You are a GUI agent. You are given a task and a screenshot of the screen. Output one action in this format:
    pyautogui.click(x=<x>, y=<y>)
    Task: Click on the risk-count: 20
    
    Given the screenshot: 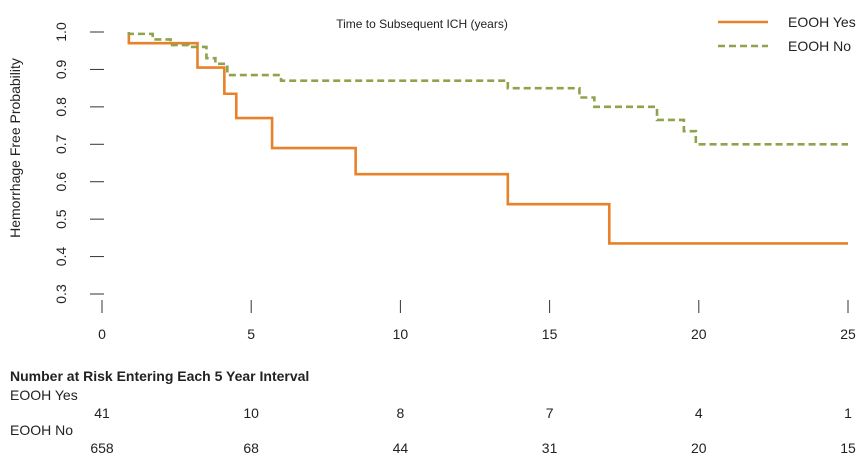 What is the action you would take?
    pyautogui.click(x=699, y=448)
    